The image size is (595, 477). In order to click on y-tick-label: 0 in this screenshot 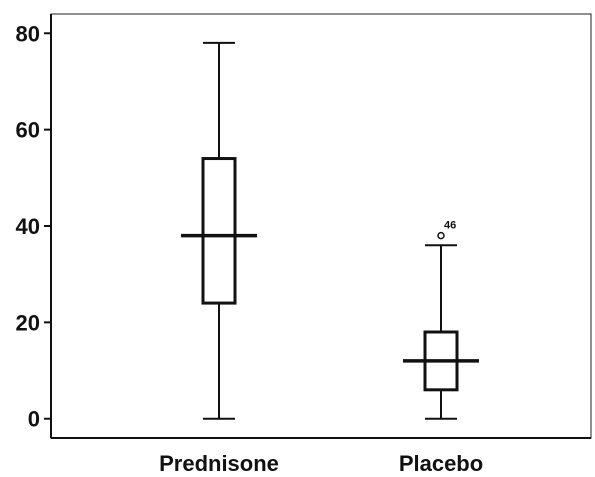, I will do `click(34, 419)`.